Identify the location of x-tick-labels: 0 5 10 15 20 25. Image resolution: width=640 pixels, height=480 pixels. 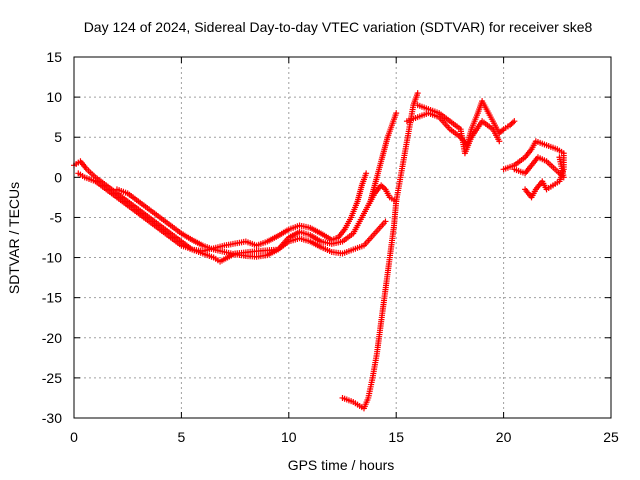
(344, 437).